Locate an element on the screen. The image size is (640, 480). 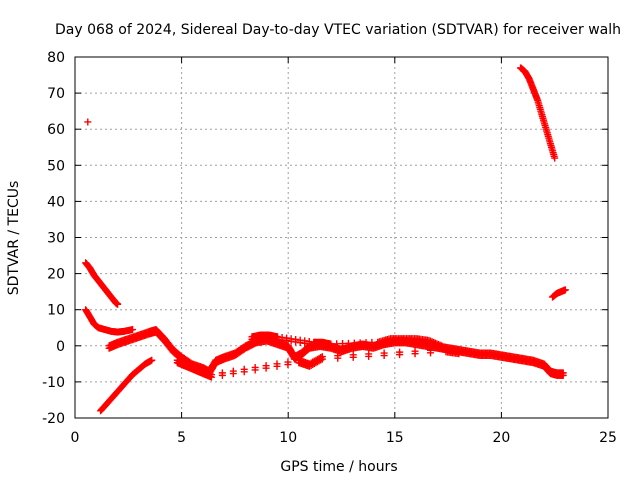
y-axis-title: SDTVAR / TECUs is located at coordinates (14, 238).